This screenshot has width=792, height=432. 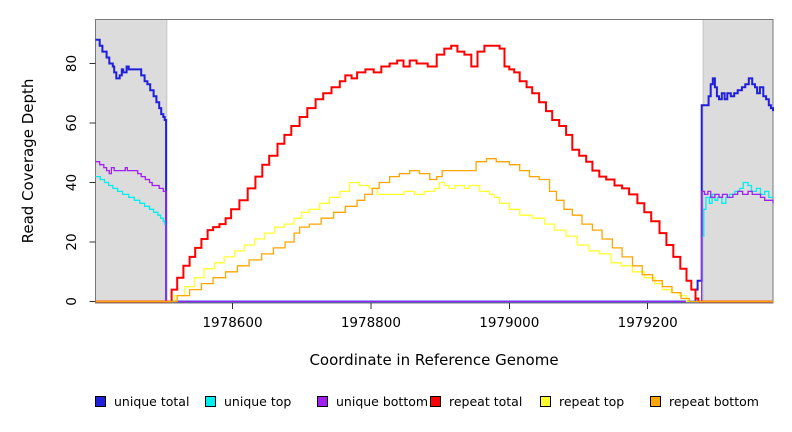 What do you see at coordinates (258, 401) in the screenshot?
I see `legend-label: unique top` at bounding box center [258, 401].